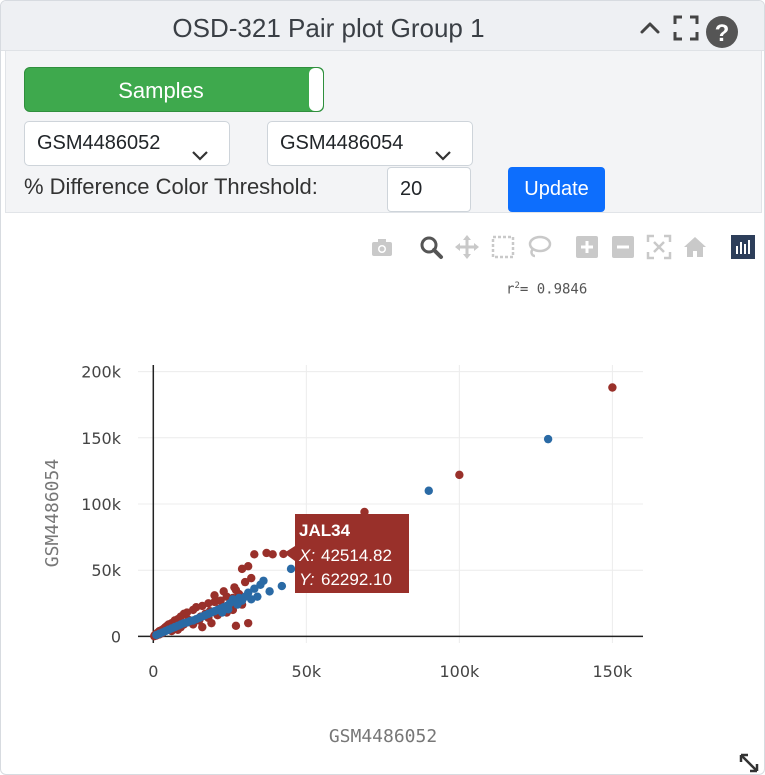 Image resolution: width=765 pixels, height=775 pixels. I want to click on y-axis-label: GSM4486054, so click(52, 513).